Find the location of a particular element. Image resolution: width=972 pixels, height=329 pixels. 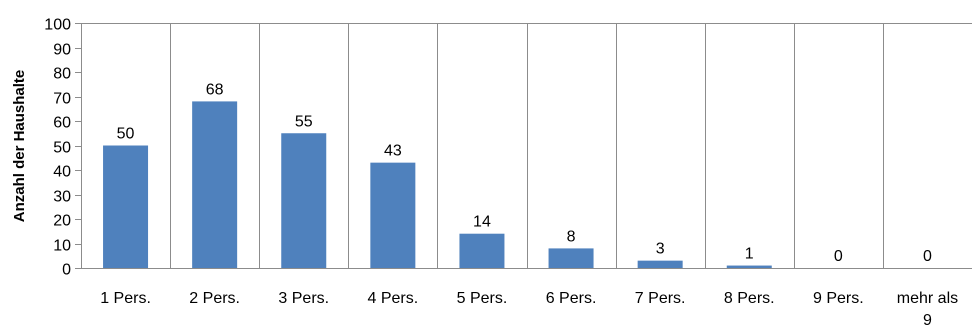

y-axis-ticks: 0 10 20 30 40 50 60 70 80 90 100 is located at coordinates (62, 148).